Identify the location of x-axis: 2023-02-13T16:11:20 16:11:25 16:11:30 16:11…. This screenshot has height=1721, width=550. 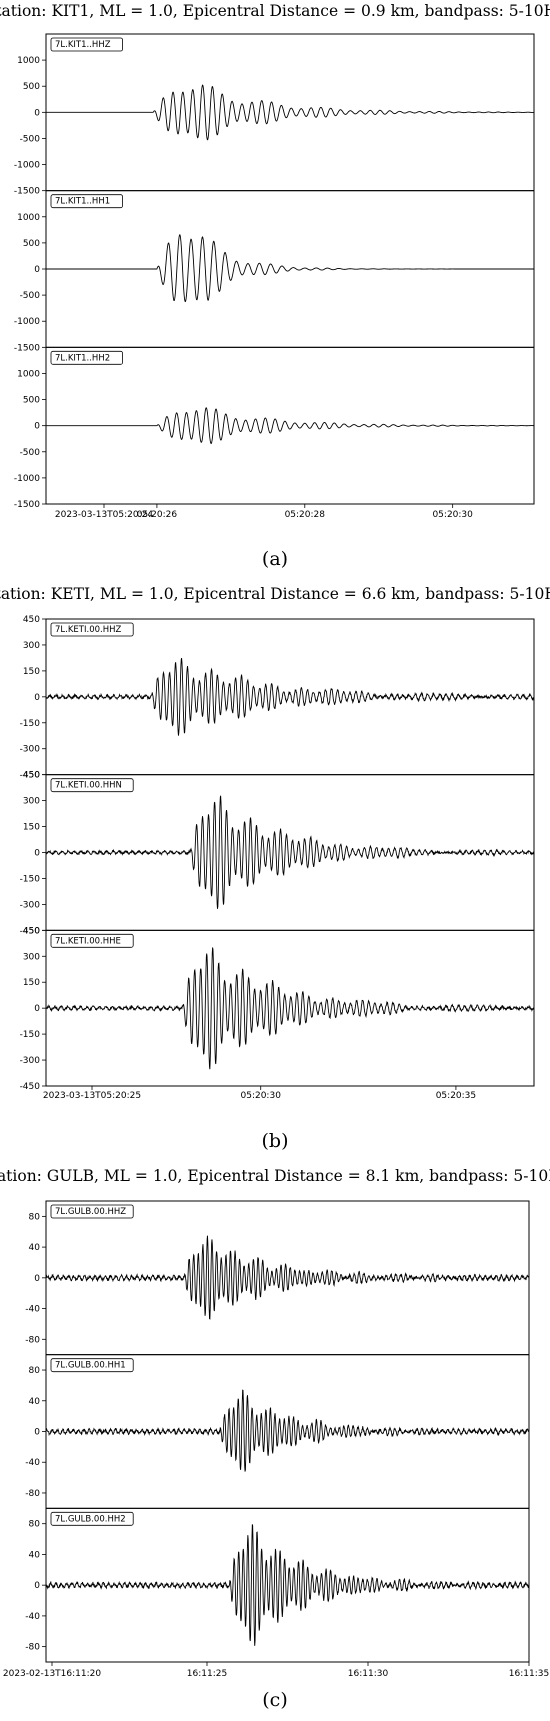
(276, 1670).